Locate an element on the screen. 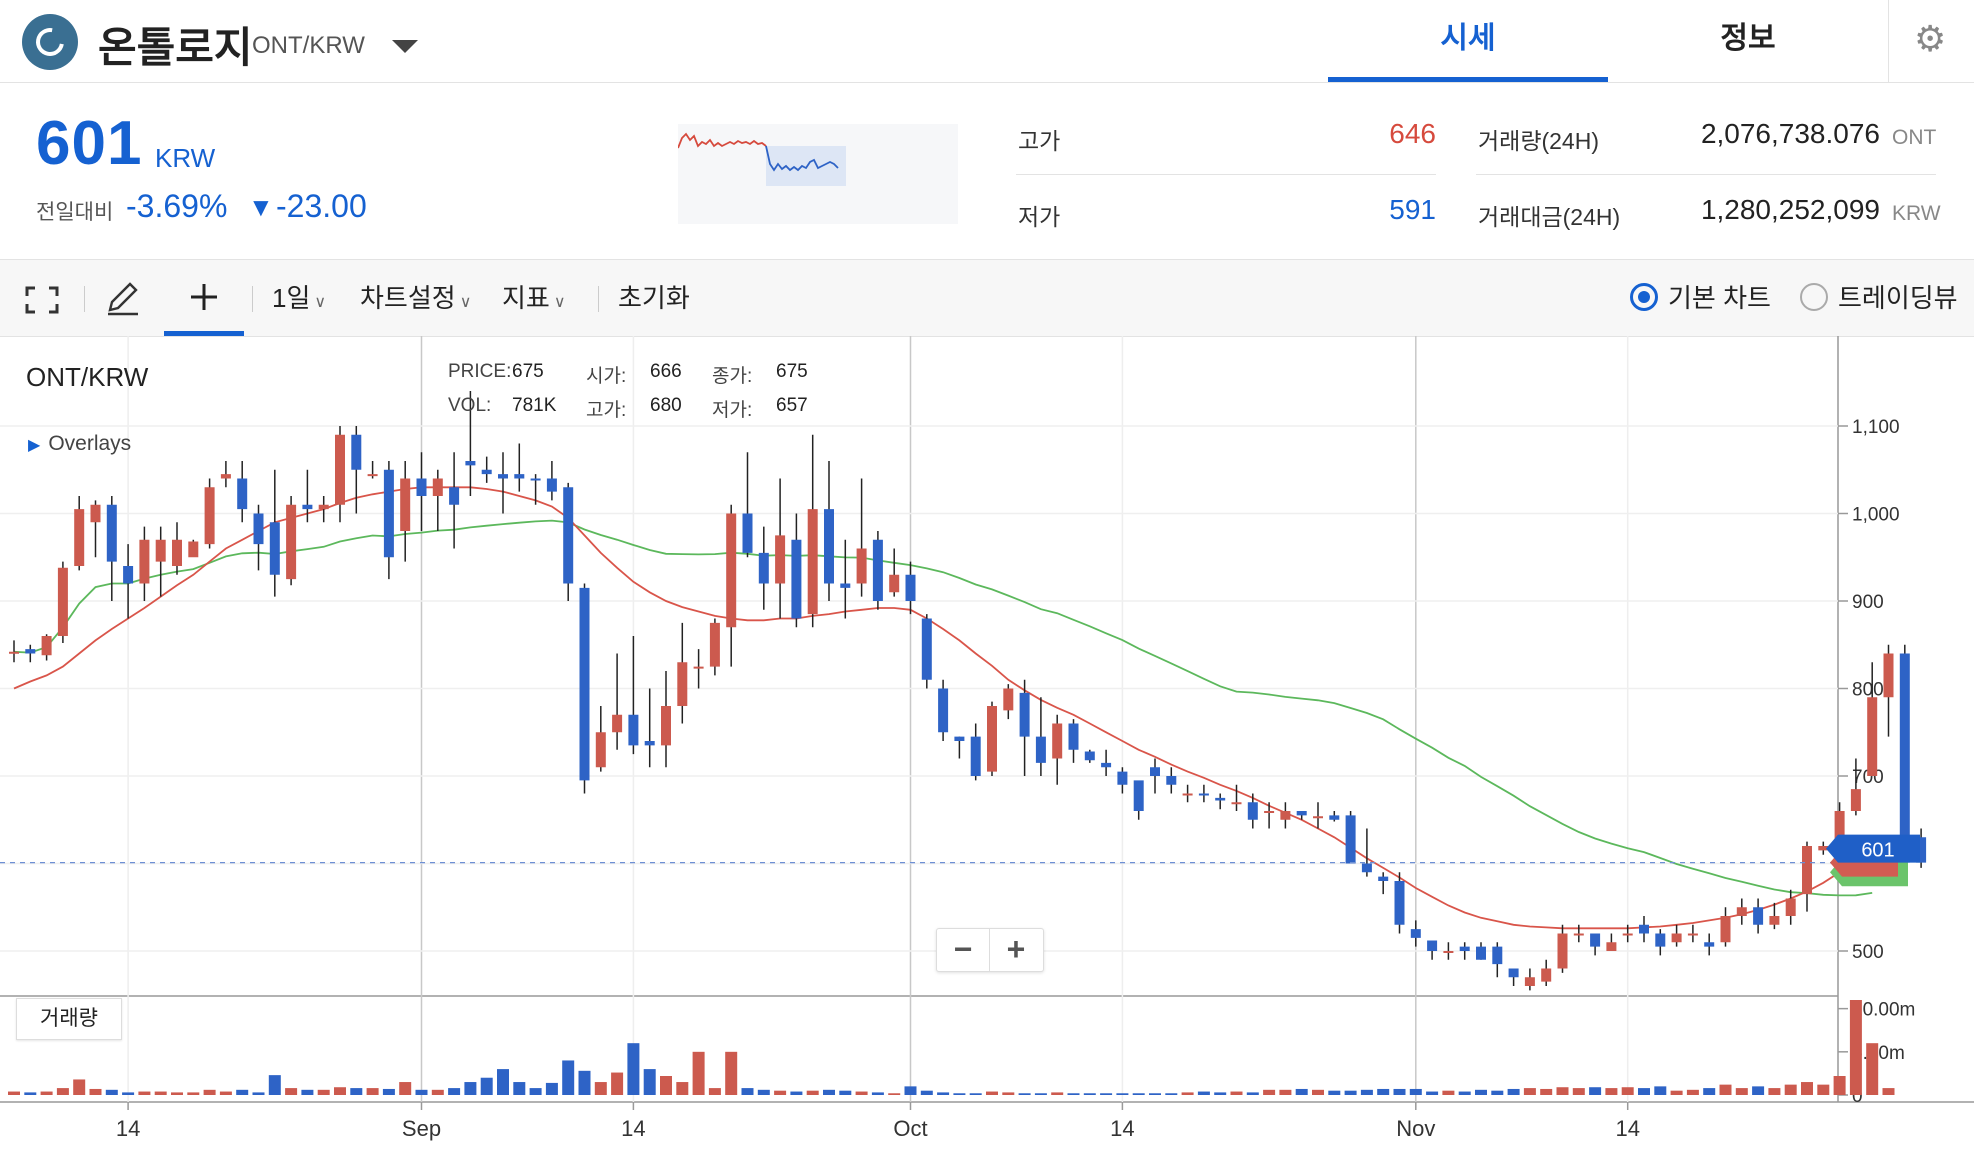  info-close-value: 675 is located at coordinates (792, 371).